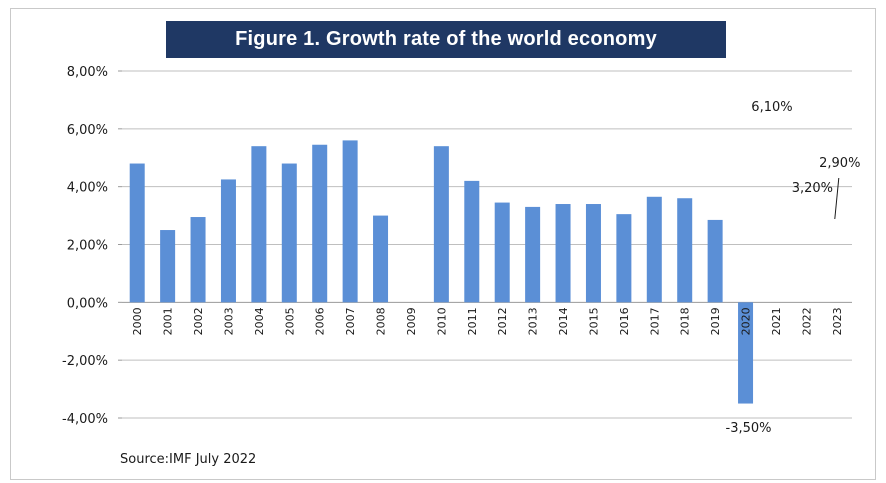 Image resolution: width=886 pixels, height=483 pixels. I want to click on bar-2018, so click(685, 250).